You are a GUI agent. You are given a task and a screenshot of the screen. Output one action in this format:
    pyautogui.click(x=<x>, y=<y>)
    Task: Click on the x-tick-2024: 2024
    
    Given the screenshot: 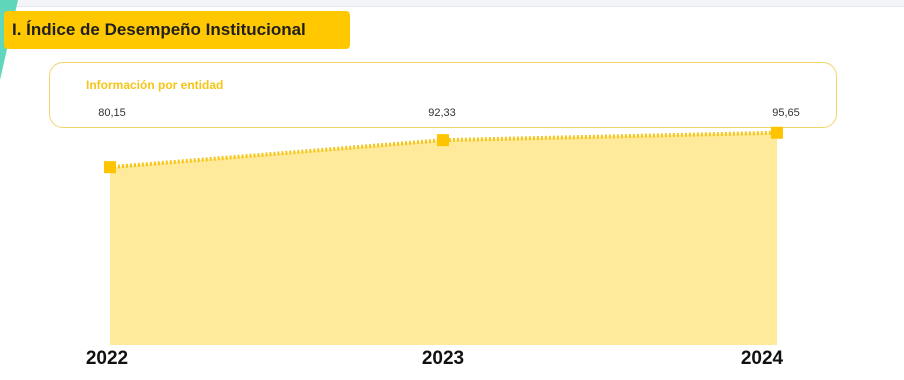 What is the action you would take?
    pyautogui.click(x=762, y=358)
    